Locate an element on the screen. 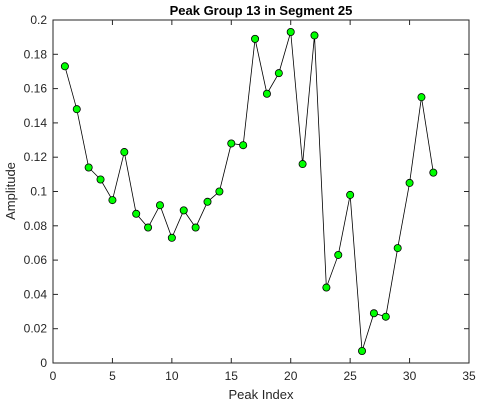  y-tick-label: 0.1 is located at coordinates (38, 192).